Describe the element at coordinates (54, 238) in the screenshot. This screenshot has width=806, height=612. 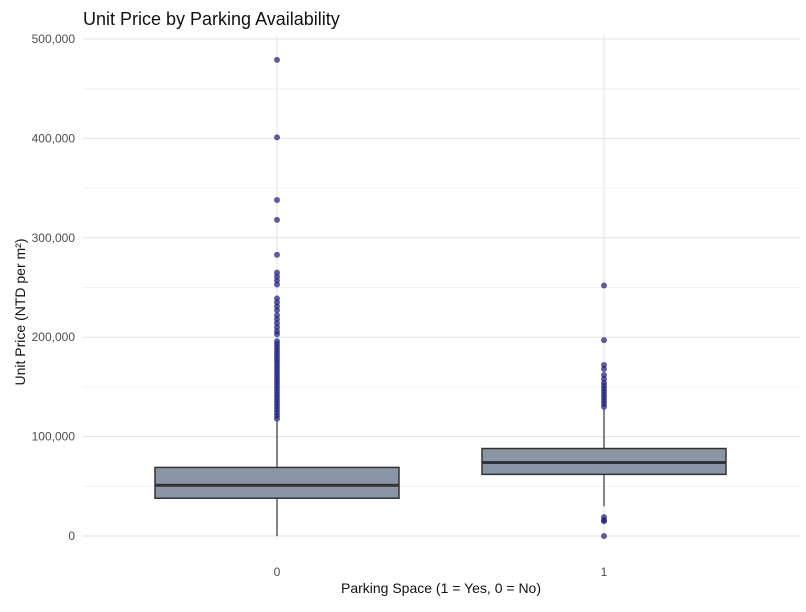
I see `y-tick-label: 300,000` at that location.